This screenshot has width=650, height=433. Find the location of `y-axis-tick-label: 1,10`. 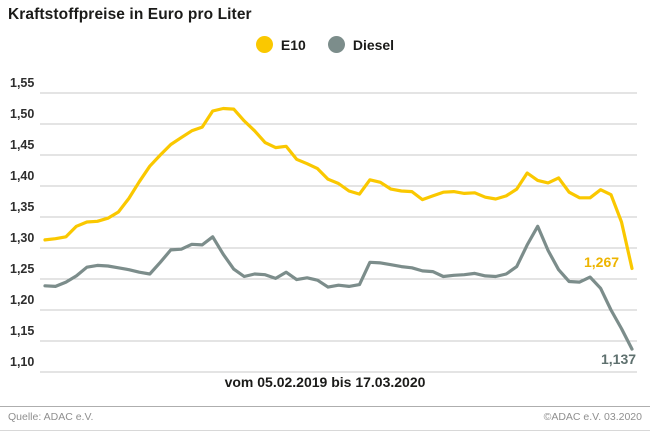

y-axis-tick-label: 1,10 is located at coordinates (22, 362).